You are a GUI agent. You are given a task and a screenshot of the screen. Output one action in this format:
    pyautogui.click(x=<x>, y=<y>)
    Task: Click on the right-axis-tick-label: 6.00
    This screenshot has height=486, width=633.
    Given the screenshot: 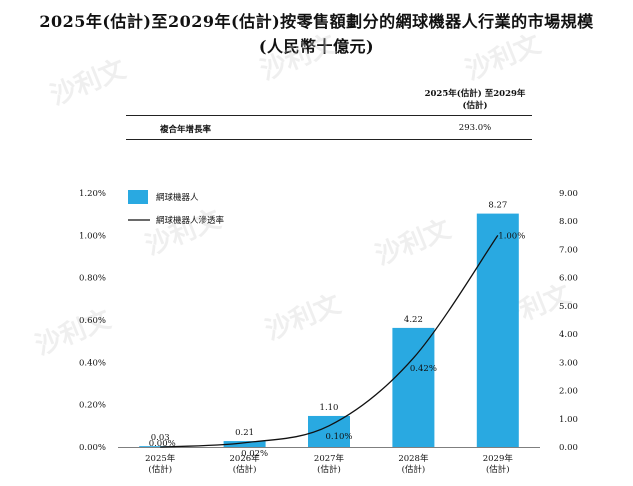 What is the action you would take?
    pyautogui.click(x=568, y=279)
    